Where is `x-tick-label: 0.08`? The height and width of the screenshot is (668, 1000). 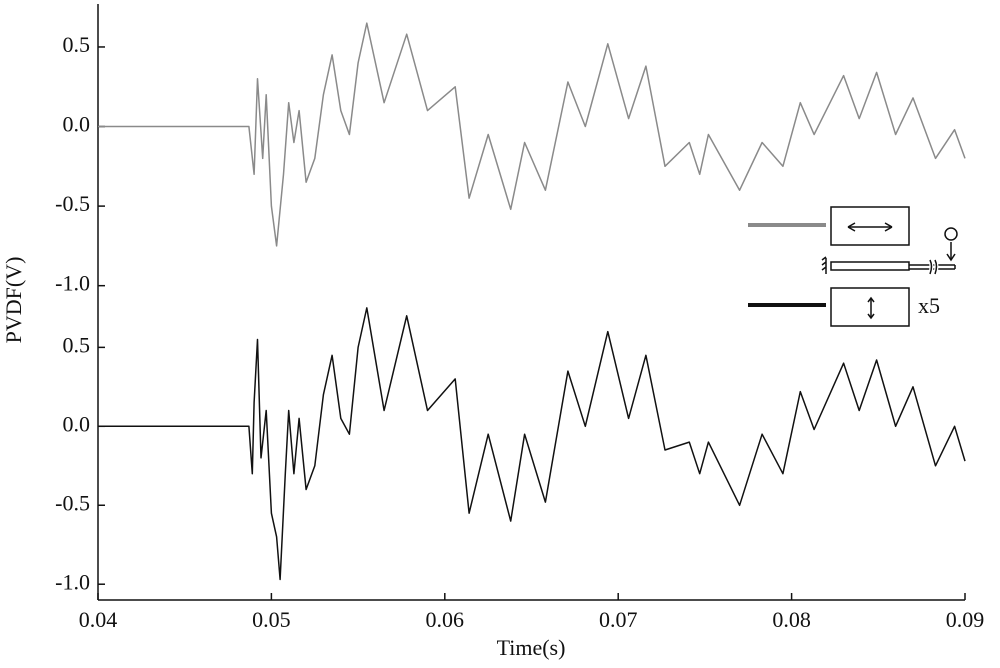
x-tick-label: 0.08 is located at coordinates (791, 619).